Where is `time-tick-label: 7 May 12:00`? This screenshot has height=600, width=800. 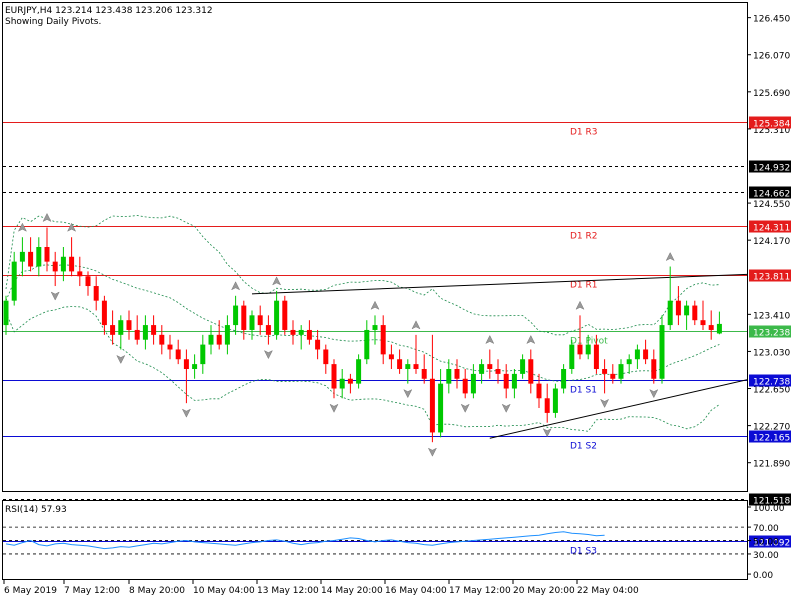 time-tick-label: 7 May 12:00 is located at coordinates (92, 591).